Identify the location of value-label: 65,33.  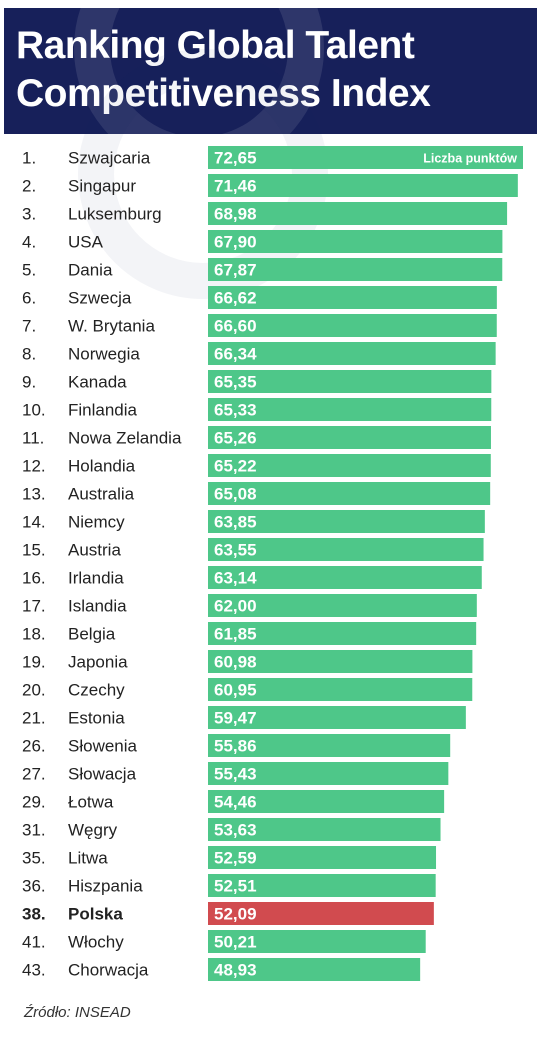
(235, 410).